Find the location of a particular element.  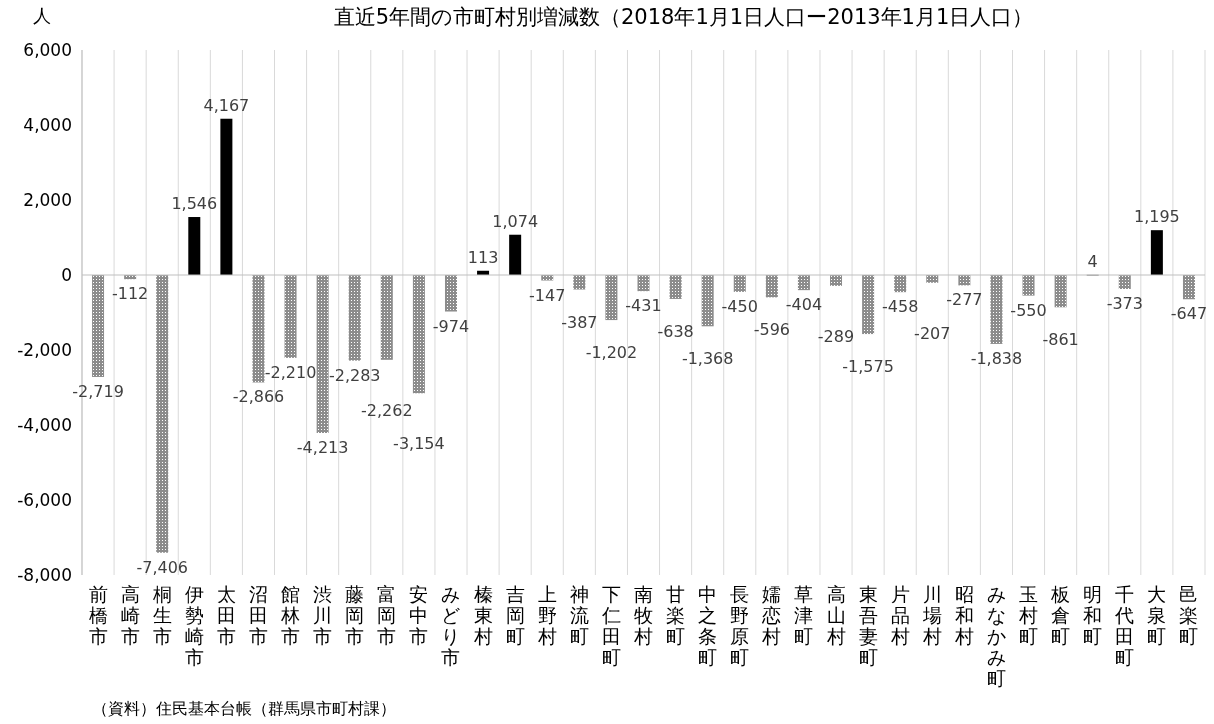

x-tick-label: 明和町 is located at coordinates (1093, 615).